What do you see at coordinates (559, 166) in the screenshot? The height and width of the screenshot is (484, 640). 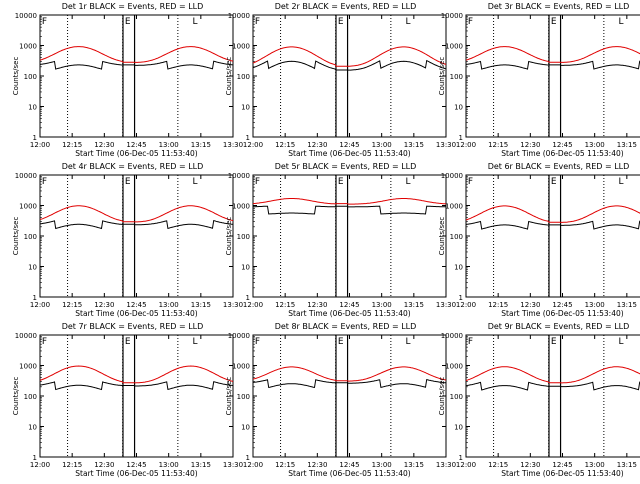 I see `chart-title: Det 6r BLACK = Events, RED = LLD` at bounding box center [559, 166].